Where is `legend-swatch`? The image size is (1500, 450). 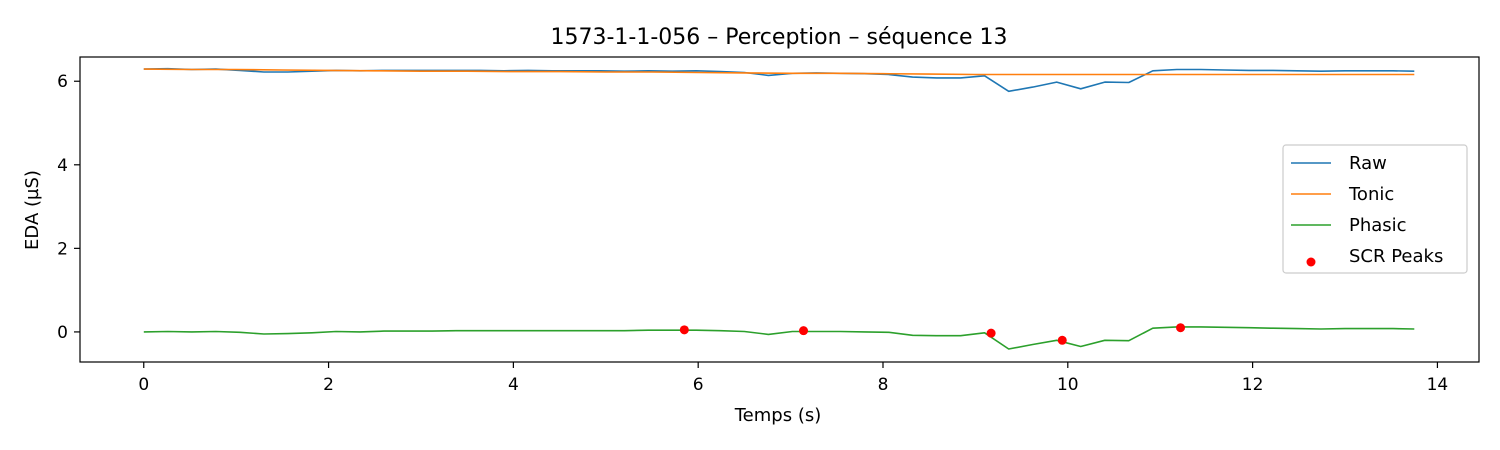 legend-swatch is located at coordinates (1311, 262).